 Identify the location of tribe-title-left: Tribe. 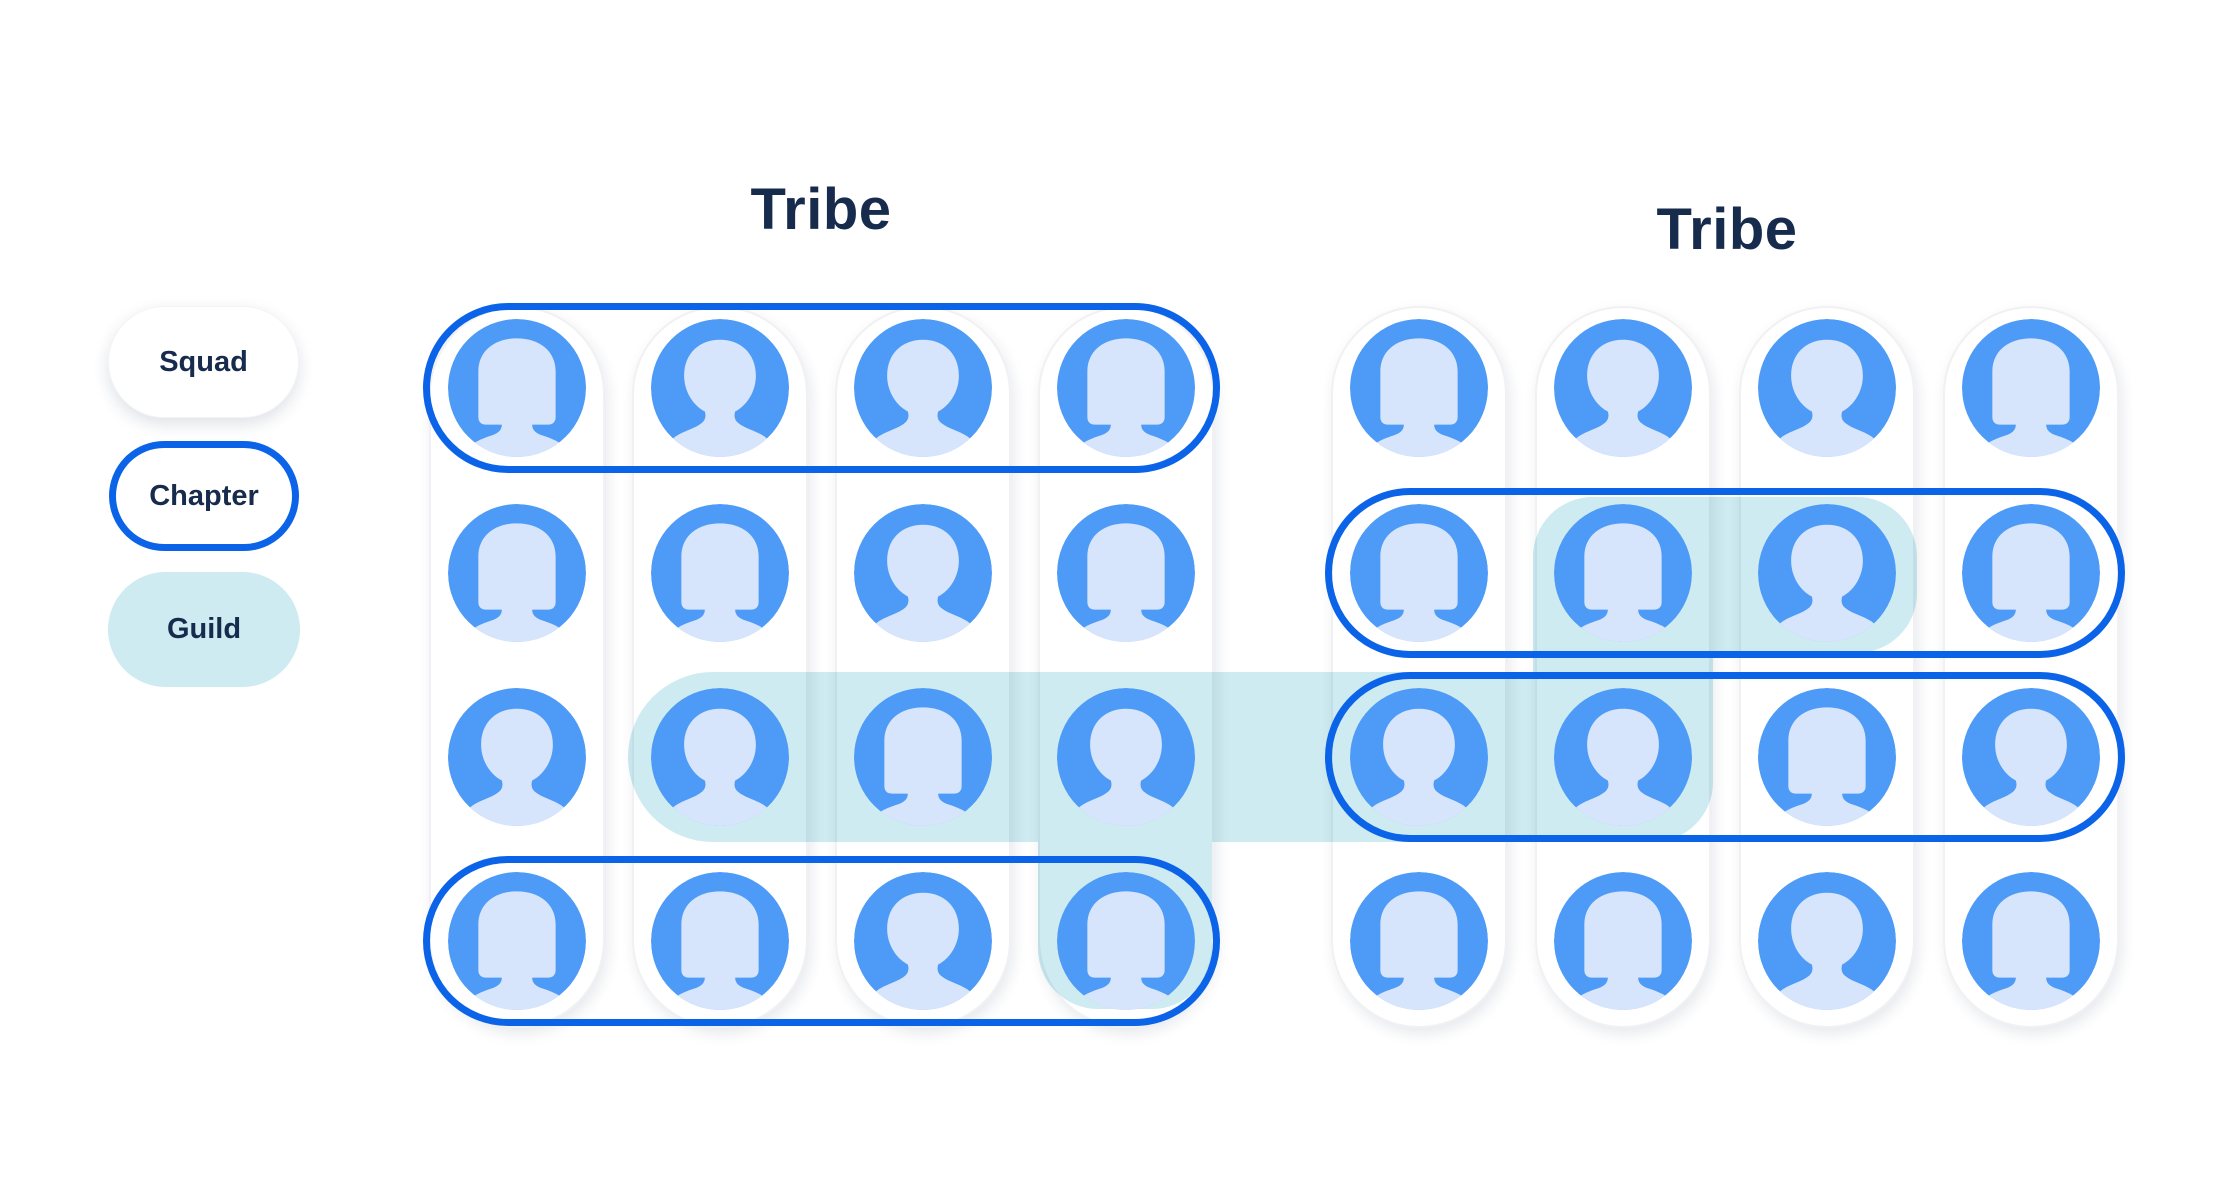
(821, 209).